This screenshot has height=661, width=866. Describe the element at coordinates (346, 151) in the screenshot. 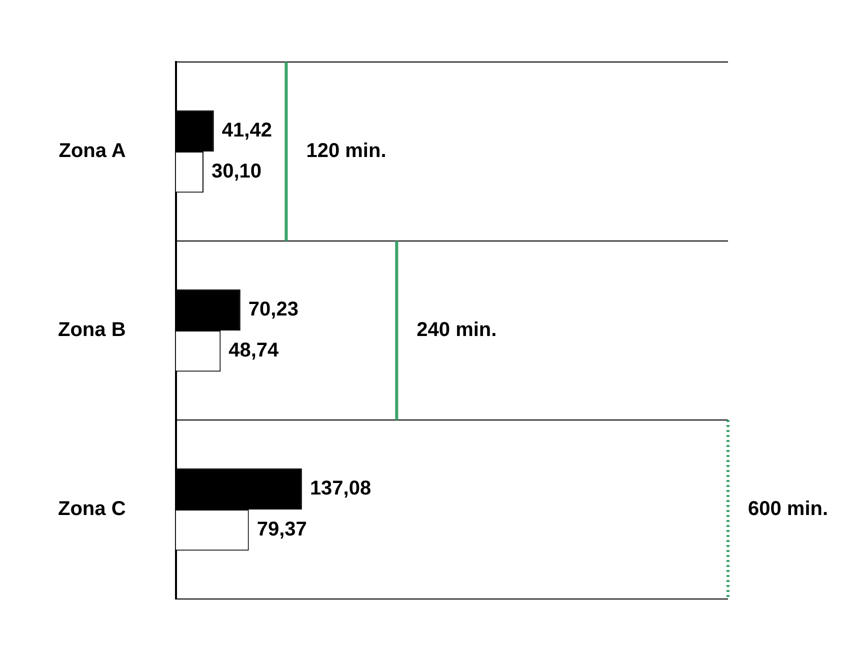

I see `ref-line-label: 120 min.` at that location.